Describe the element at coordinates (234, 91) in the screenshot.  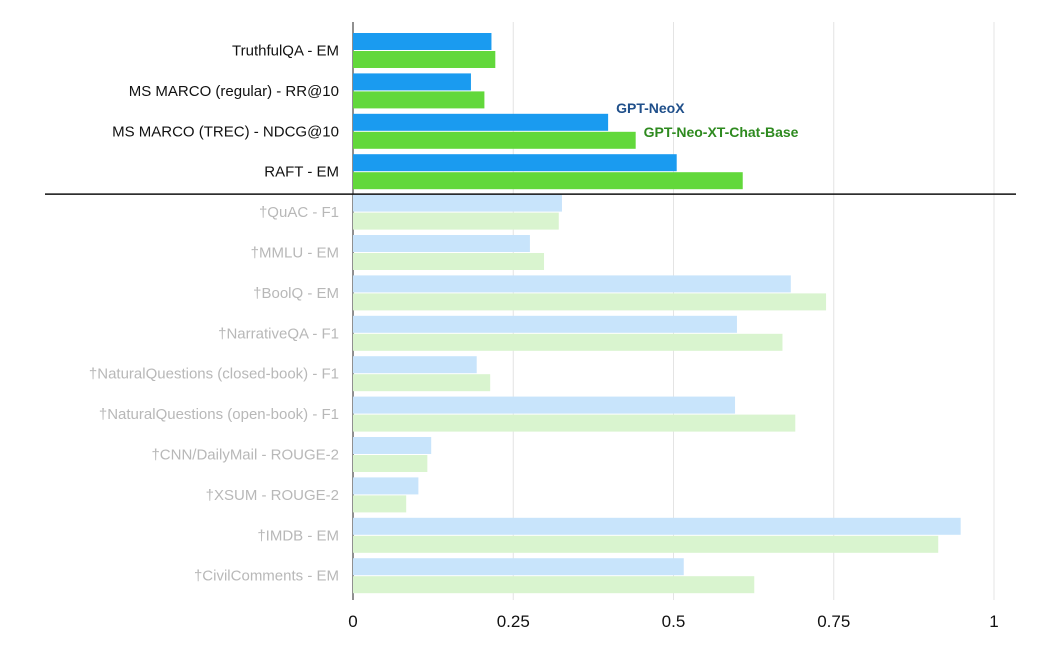
I see `category-label: MS MARCO (regular) - RR@10` at that location.